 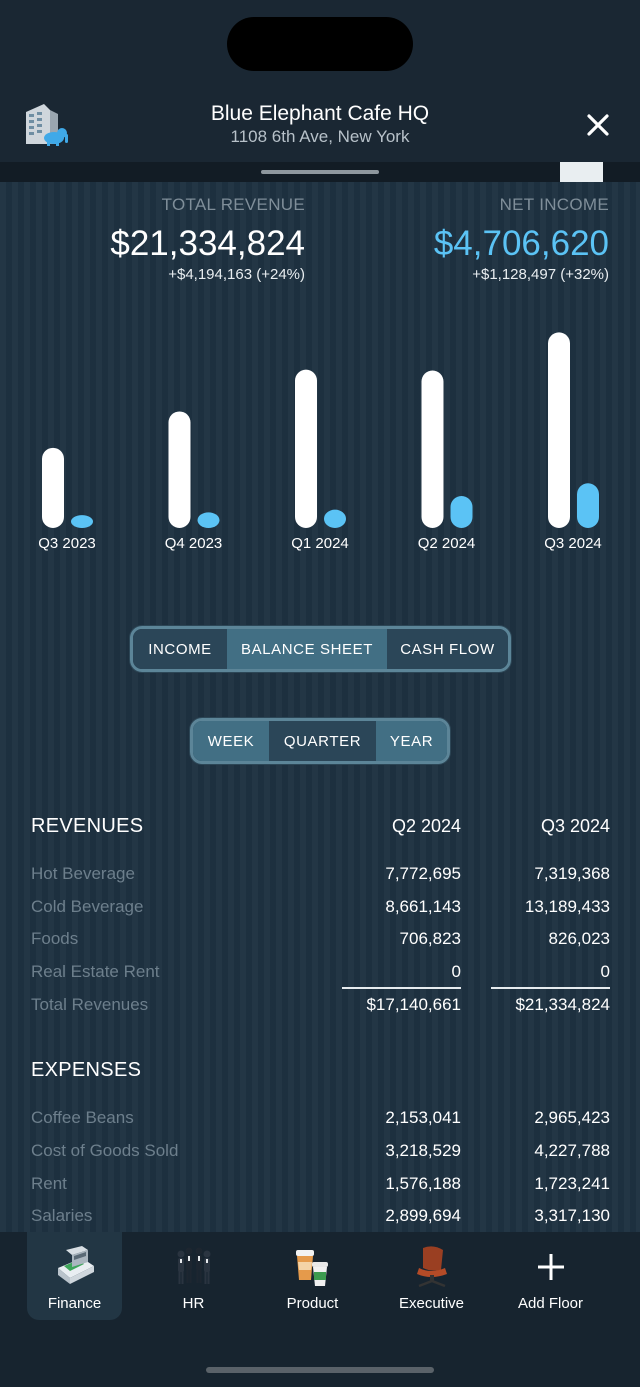 I want to click on net-income-delta: +$1,128,497 (+32%), so click(x=540, y=274).